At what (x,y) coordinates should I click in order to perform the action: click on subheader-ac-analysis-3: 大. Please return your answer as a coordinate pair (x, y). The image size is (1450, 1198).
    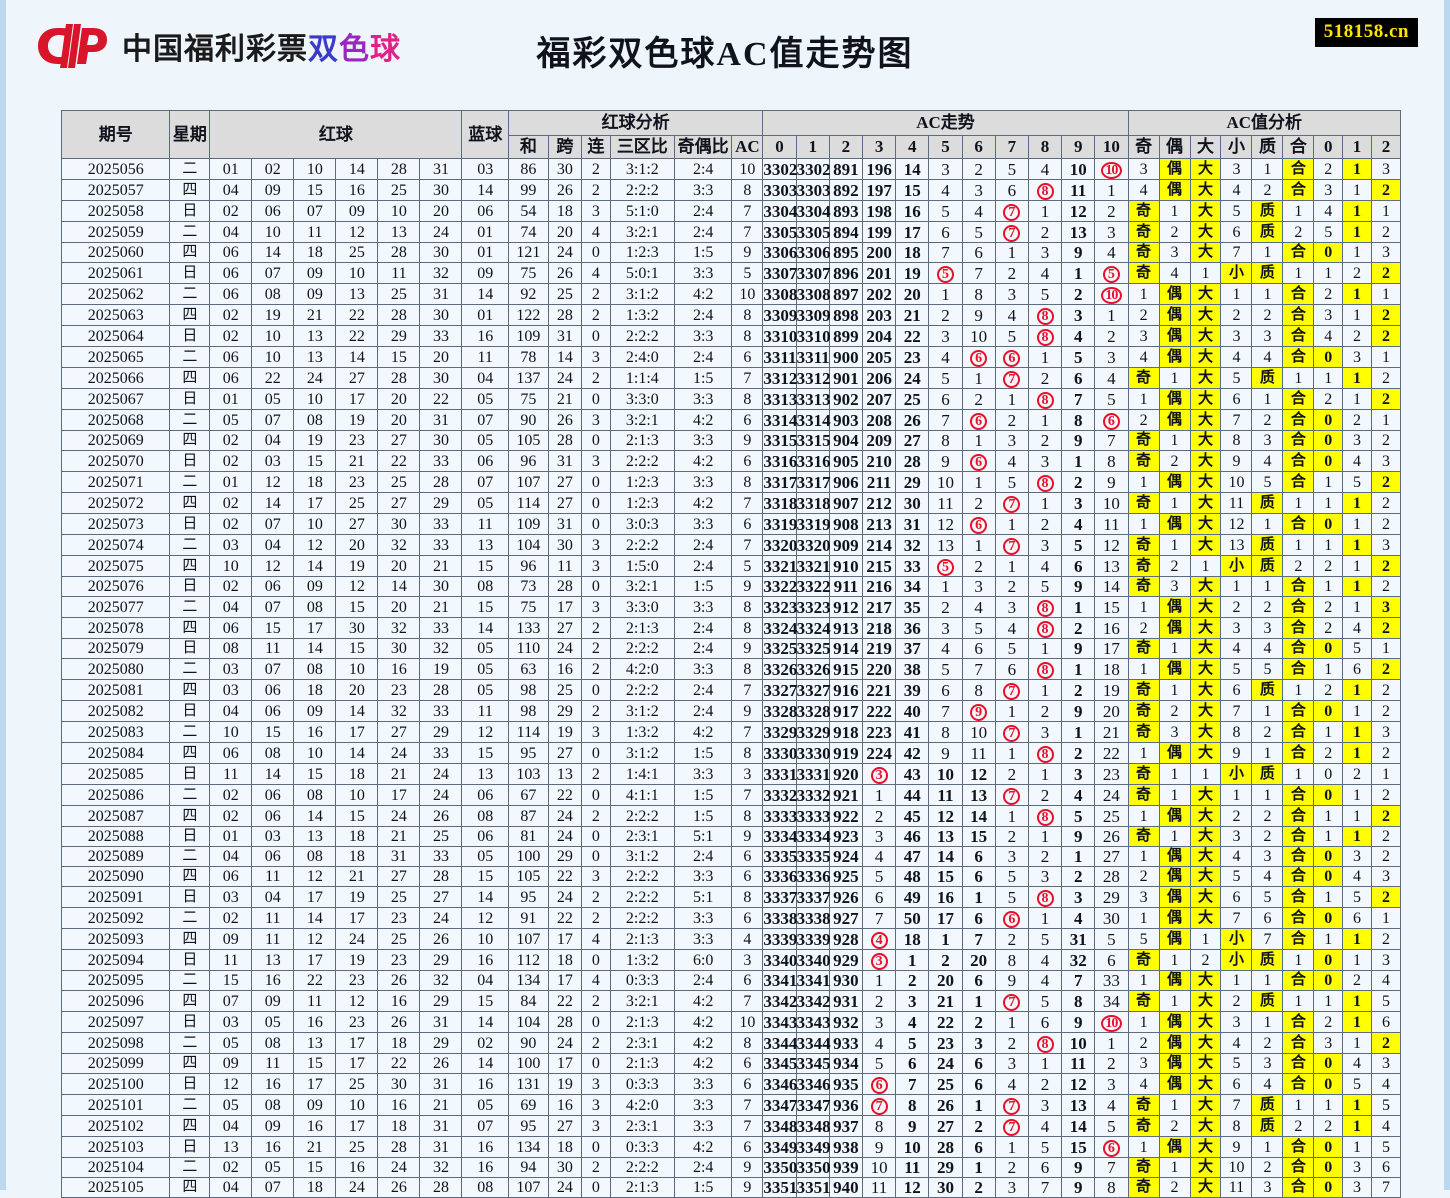
    Looking at the image, I should click on (1205, 147).